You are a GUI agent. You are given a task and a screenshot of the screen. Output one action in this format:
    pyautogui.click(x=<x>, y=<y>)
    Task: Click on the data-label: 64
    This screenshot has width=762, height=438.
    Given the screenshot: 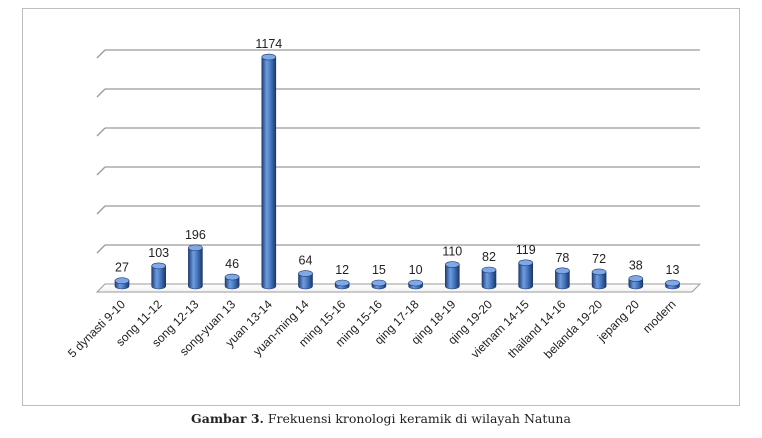 What is the action you would take?
    pyautogui.click(x=306, y=261)
    